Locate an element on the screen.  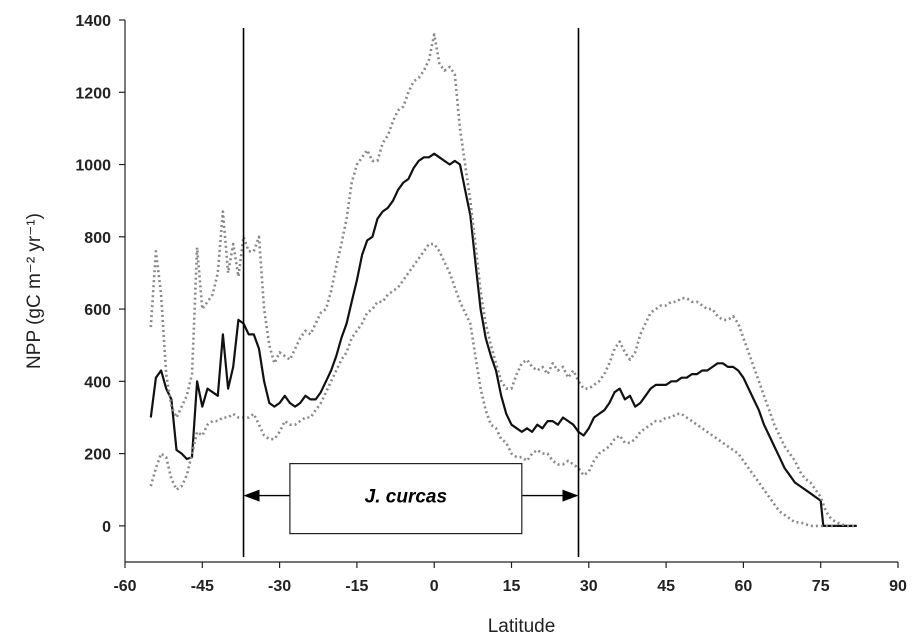
y-tick-label: 600 is located at coordinates (97, 310).